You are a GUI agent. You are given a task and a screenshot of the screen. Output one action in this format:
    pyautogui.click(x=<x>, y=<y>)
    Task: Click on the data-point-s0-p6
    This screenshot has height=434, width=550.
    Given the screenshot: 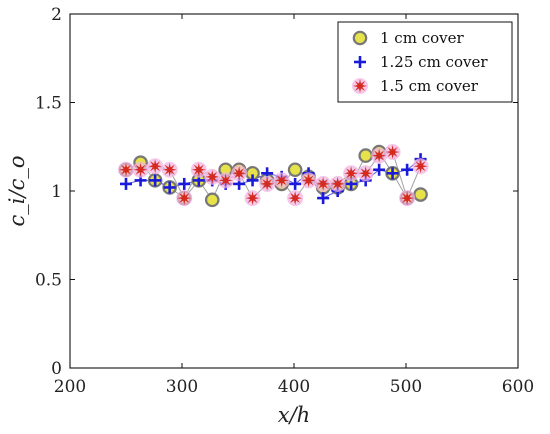 What is the action you would take?
    pyautogui.click(x=212, y=200)
    